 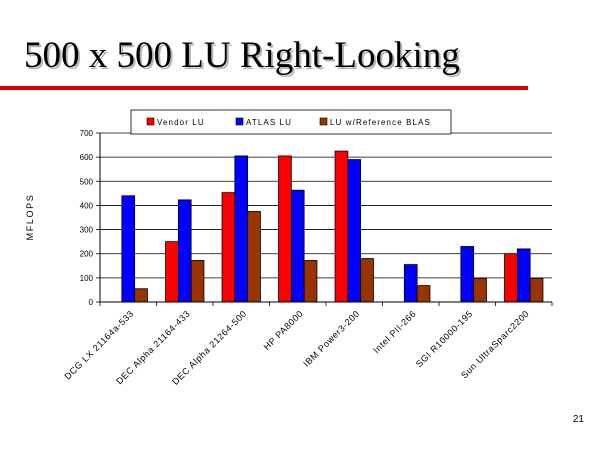 I want to click on page-number: 21, so click(x=578, y=419).